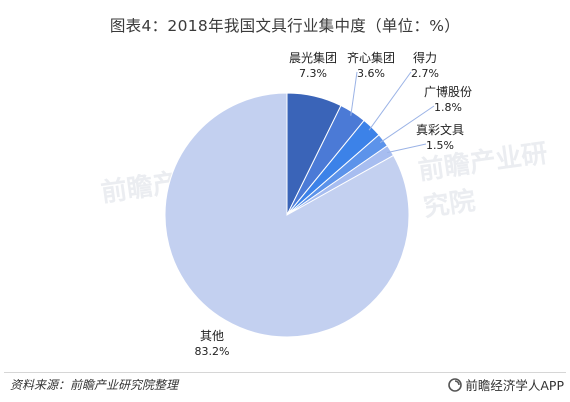 This screenshot has width=570, height=402. I want to click on slice-name-label: 齐心集团, so click(371, 57).